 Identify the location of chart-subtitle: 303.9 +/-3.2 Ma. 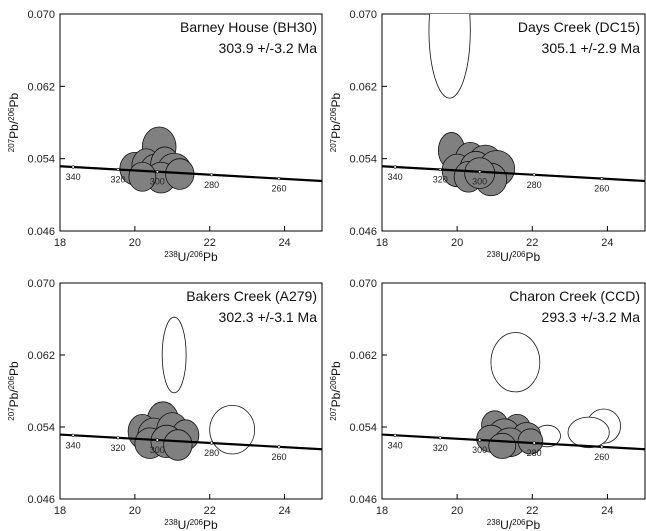
(268, 48).